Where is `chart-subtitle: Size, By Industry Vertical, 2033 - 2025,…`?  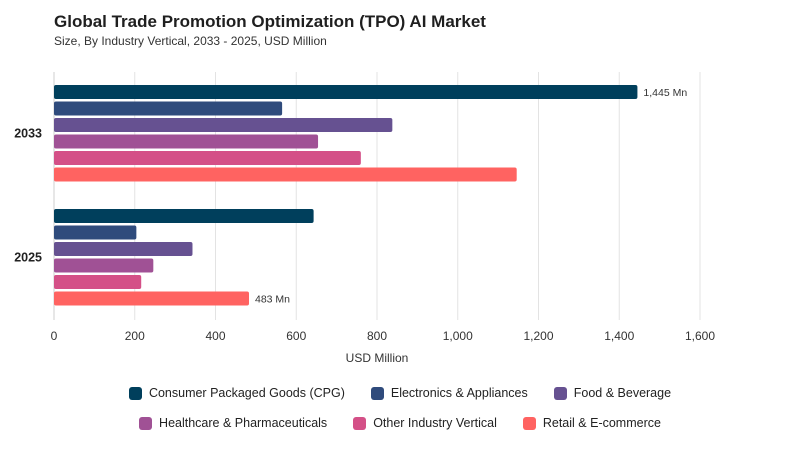 chart-subtitle: Size, By Industry Vertical, 2033 - 2025,… is located at coordinates (190, 41).